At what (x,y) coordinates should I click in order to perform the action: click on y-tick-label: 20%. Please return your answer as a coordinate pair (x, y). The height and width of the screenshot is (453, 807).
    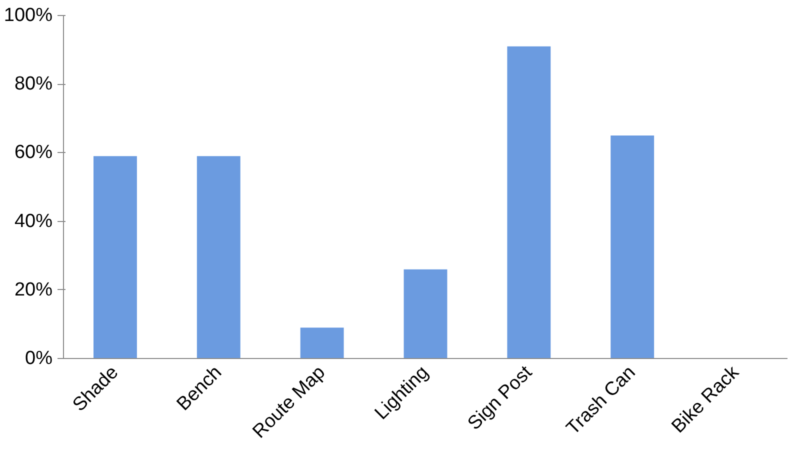
    Looking at the image, I should click on (33, 289).